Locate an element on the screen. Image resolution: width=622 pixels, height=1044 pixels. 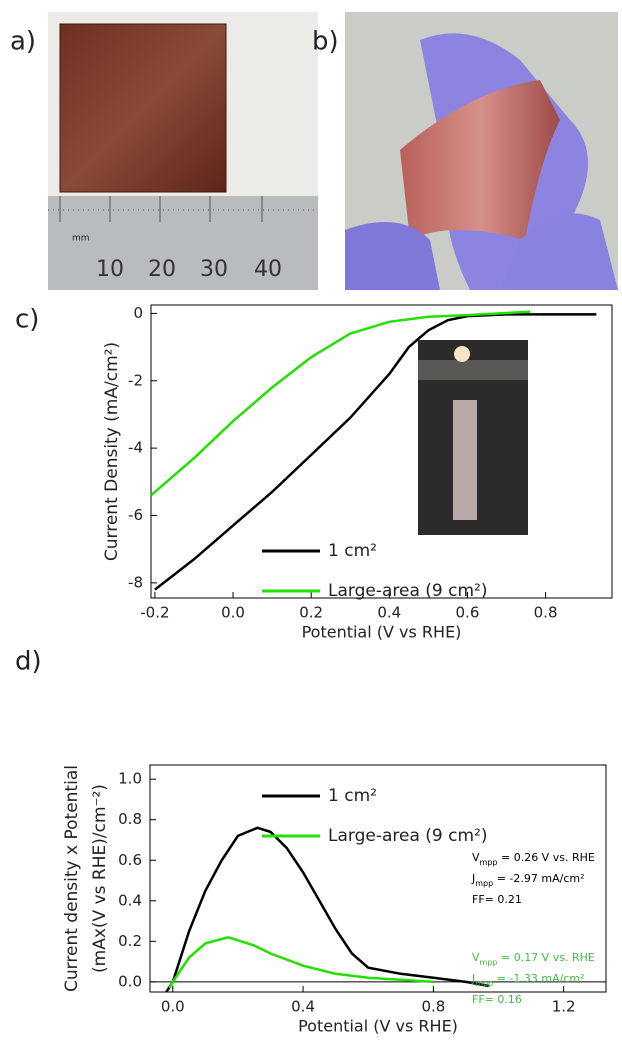
annotation: Jmpp = -2.97 mA/cm² is located at coordinates (528, 880).